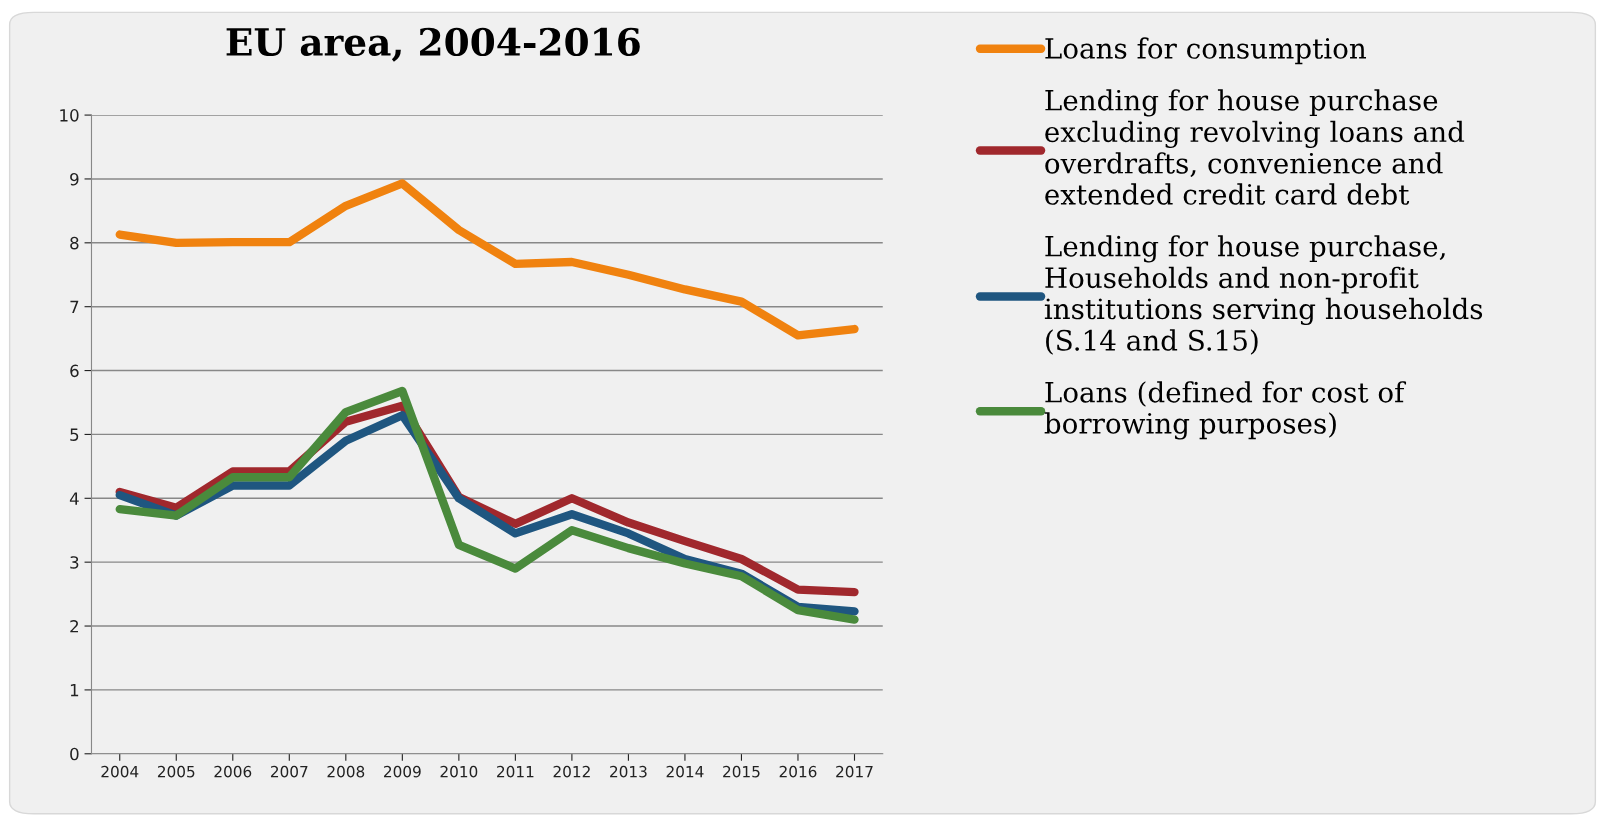  What do you see at coordinates (74, 307) in the screenshot?
I see `y-tick-label: 7` at bounding box center [74, 307].